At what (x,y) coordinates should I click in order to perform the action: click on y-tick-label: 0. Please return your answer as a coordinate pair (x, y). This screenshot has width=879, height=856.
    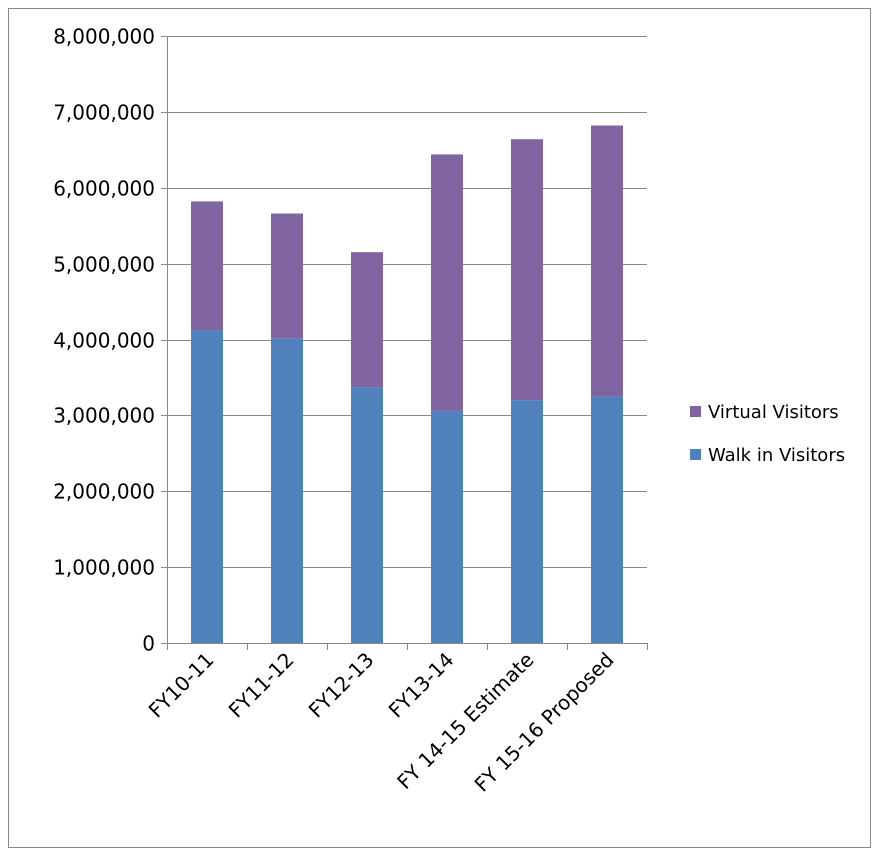
    Looking at the image, I should click on (148, 644).